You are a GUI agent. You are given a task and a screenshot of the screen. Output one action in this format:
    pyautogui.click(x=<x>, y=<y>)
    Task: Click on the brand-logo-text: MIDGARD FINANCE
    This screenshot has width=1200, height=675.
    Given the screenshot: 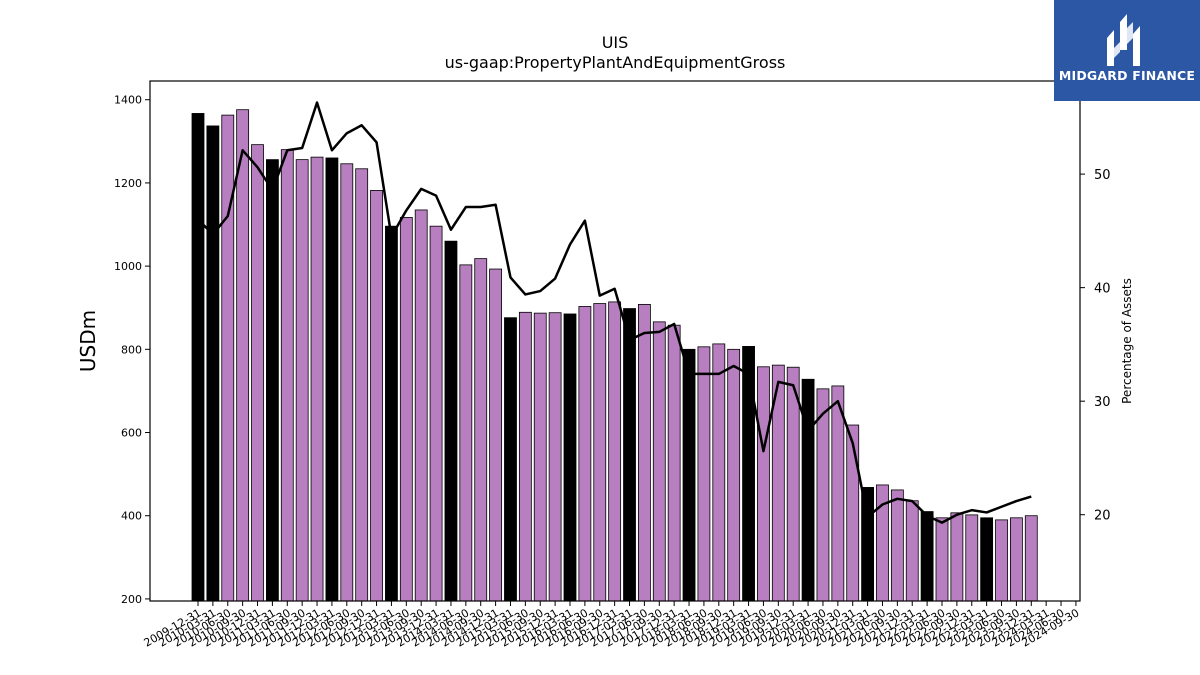 What is the action you would take?
    pyautogui.click(x=1127, y=75)
    